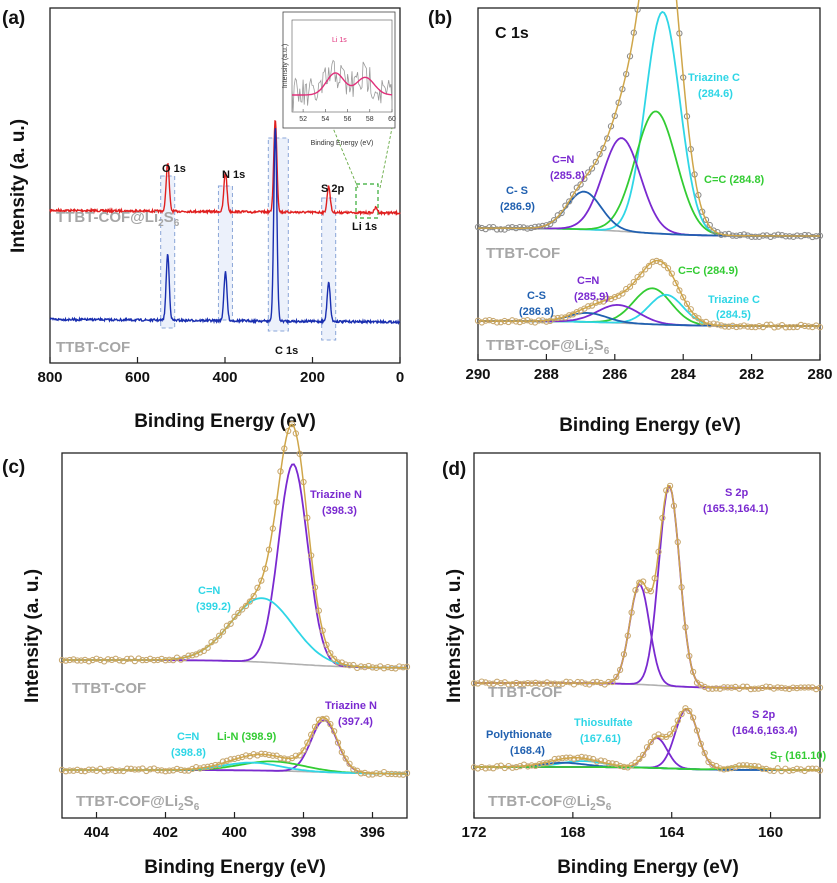 The height and width of the screenshot is (883, 837). What do you see at coordinates (49, 377) in the screenshot?
I see `x-tick-label: 800` at bounding box center [49, 377].